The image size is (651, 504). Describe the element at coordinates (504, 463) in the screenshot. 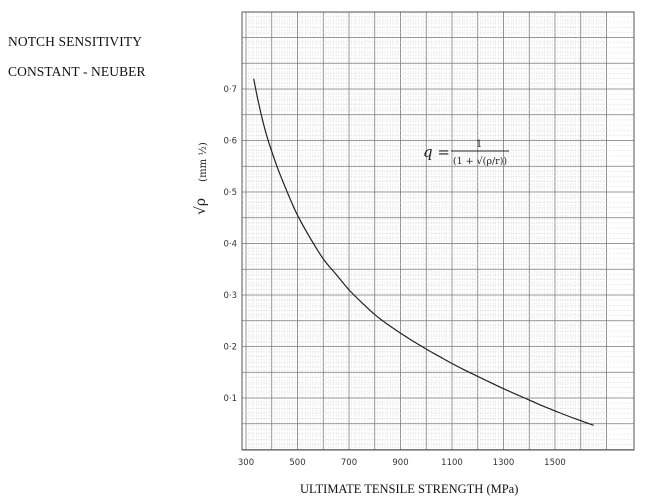

I see `x-tick-label: 1300` at that location.